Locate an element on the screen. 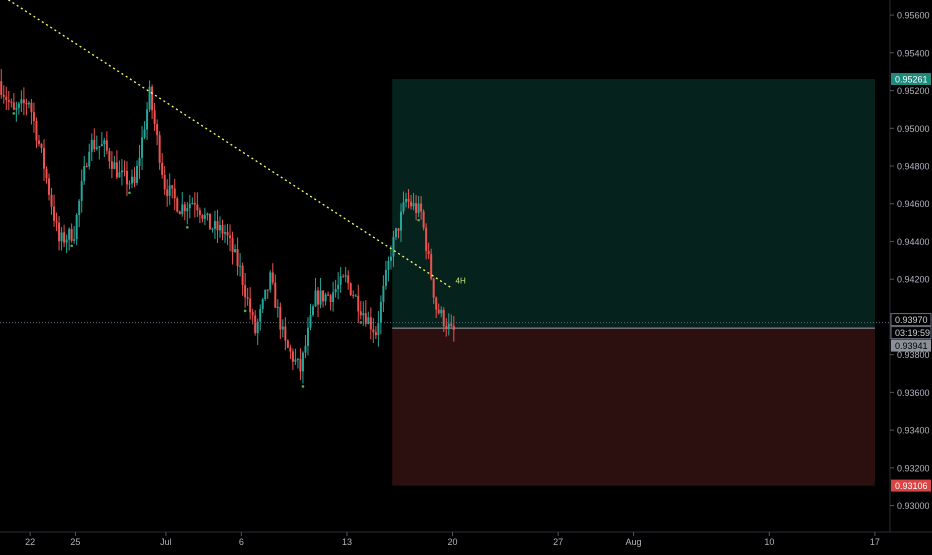 This screenshot has height=555, width=932. x-tick: 27 is located at coordinates (558, 539).